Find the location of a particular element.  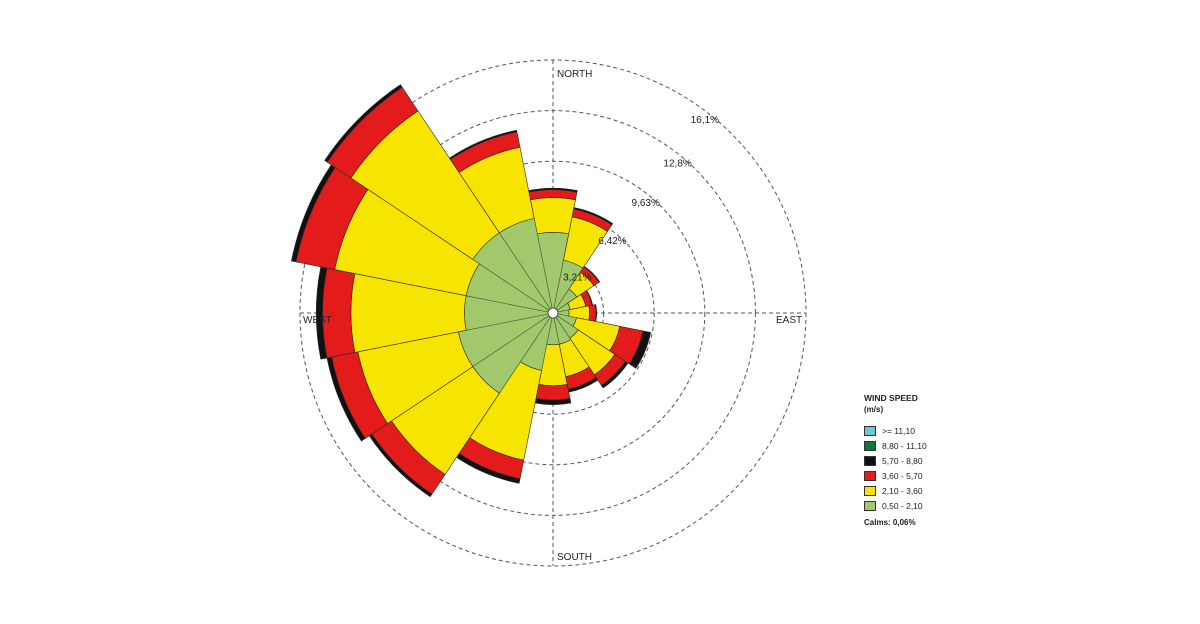

legend-item: 2,10 - 3,60 is located at coordinates (929, 490).